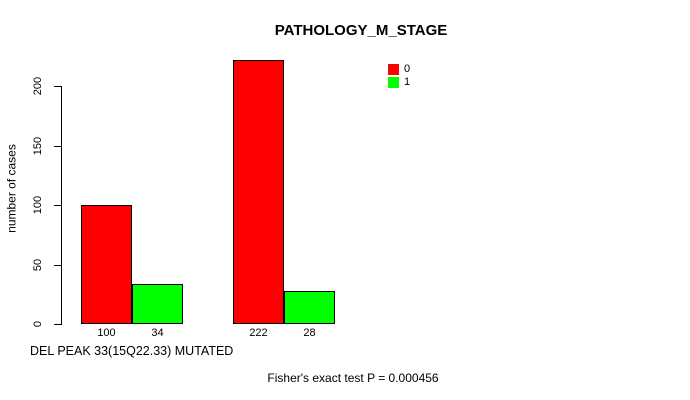 Image resolution: width=690 pixels, height=400 pixels. I want to click on bar-value-label: 34, so click(157, 333).